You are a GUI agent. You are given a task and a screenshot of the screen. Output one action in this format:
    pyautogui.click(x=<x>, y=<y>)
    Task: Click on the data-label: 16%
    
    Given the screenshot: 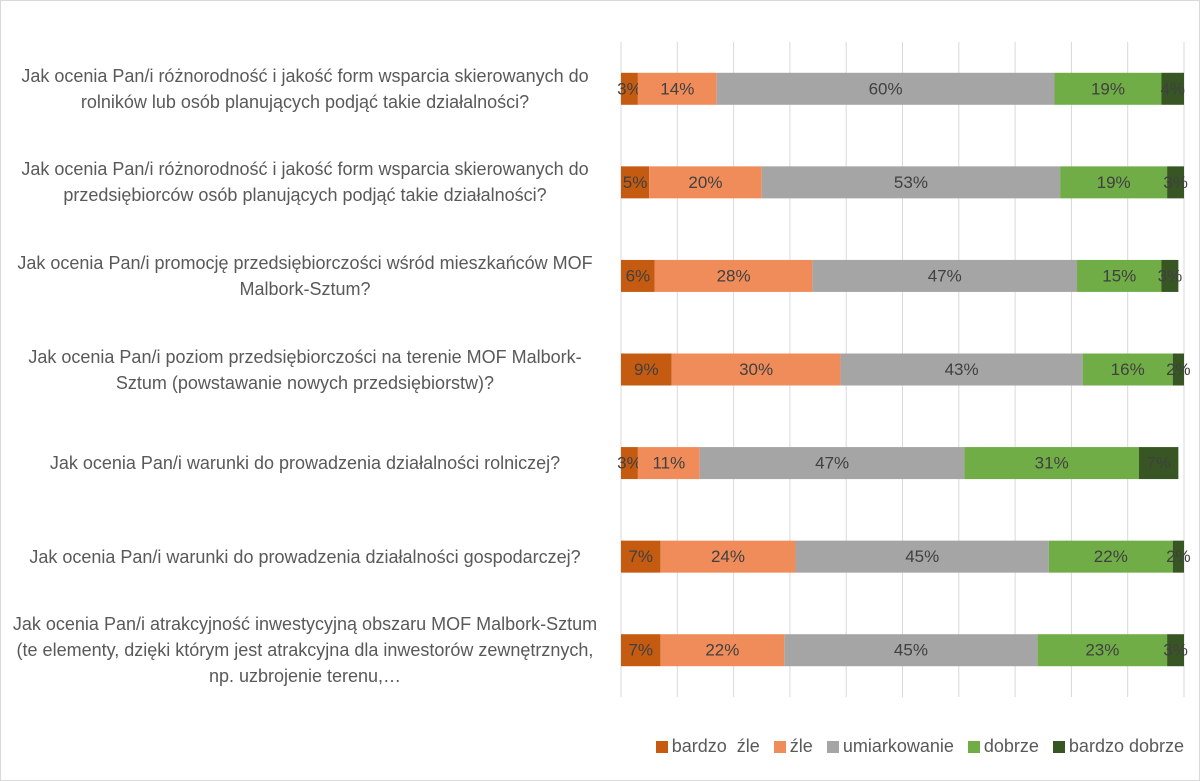 What is the action you would take?
    pyautogui.click(x=1128, y=369)
    